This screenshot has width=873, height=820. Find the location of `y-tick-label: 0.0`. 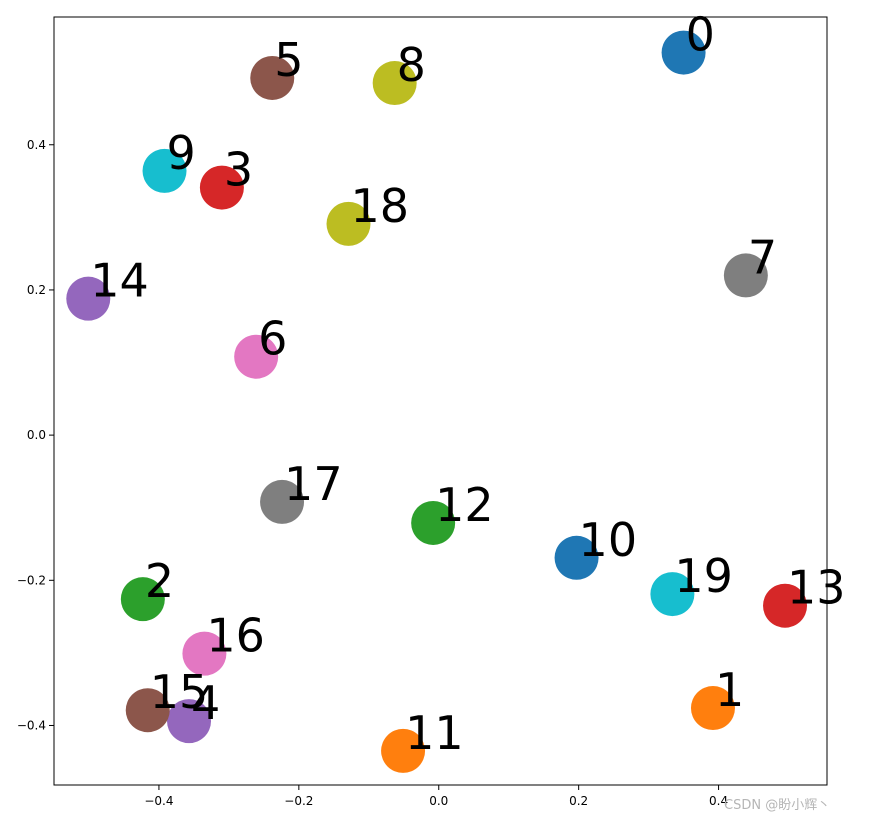

y-tick-label: 0.0 is located at coordinates (36, 435).